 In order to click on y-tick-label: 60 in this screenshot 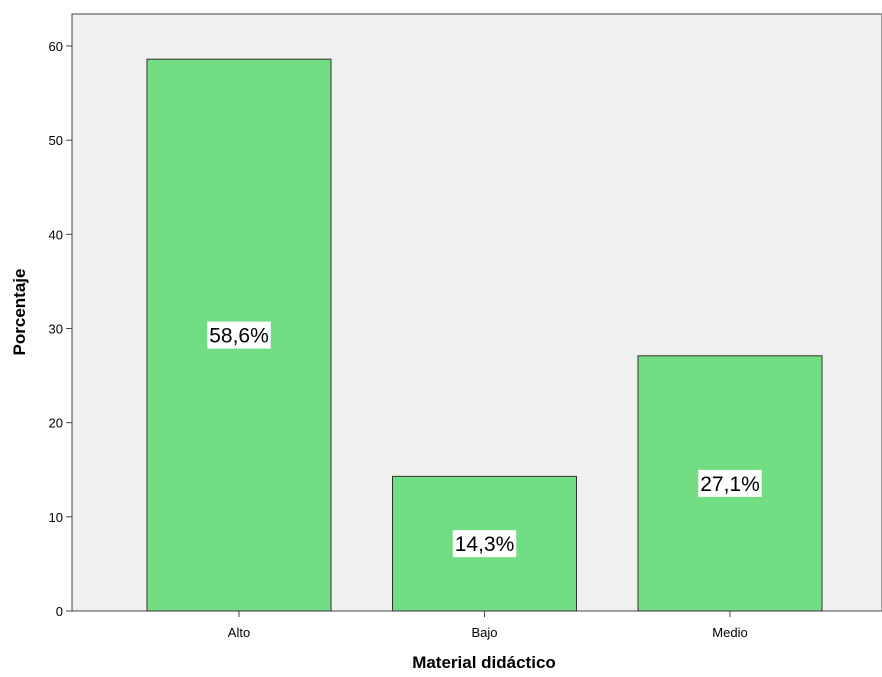, I will do `click(56, 46)`.